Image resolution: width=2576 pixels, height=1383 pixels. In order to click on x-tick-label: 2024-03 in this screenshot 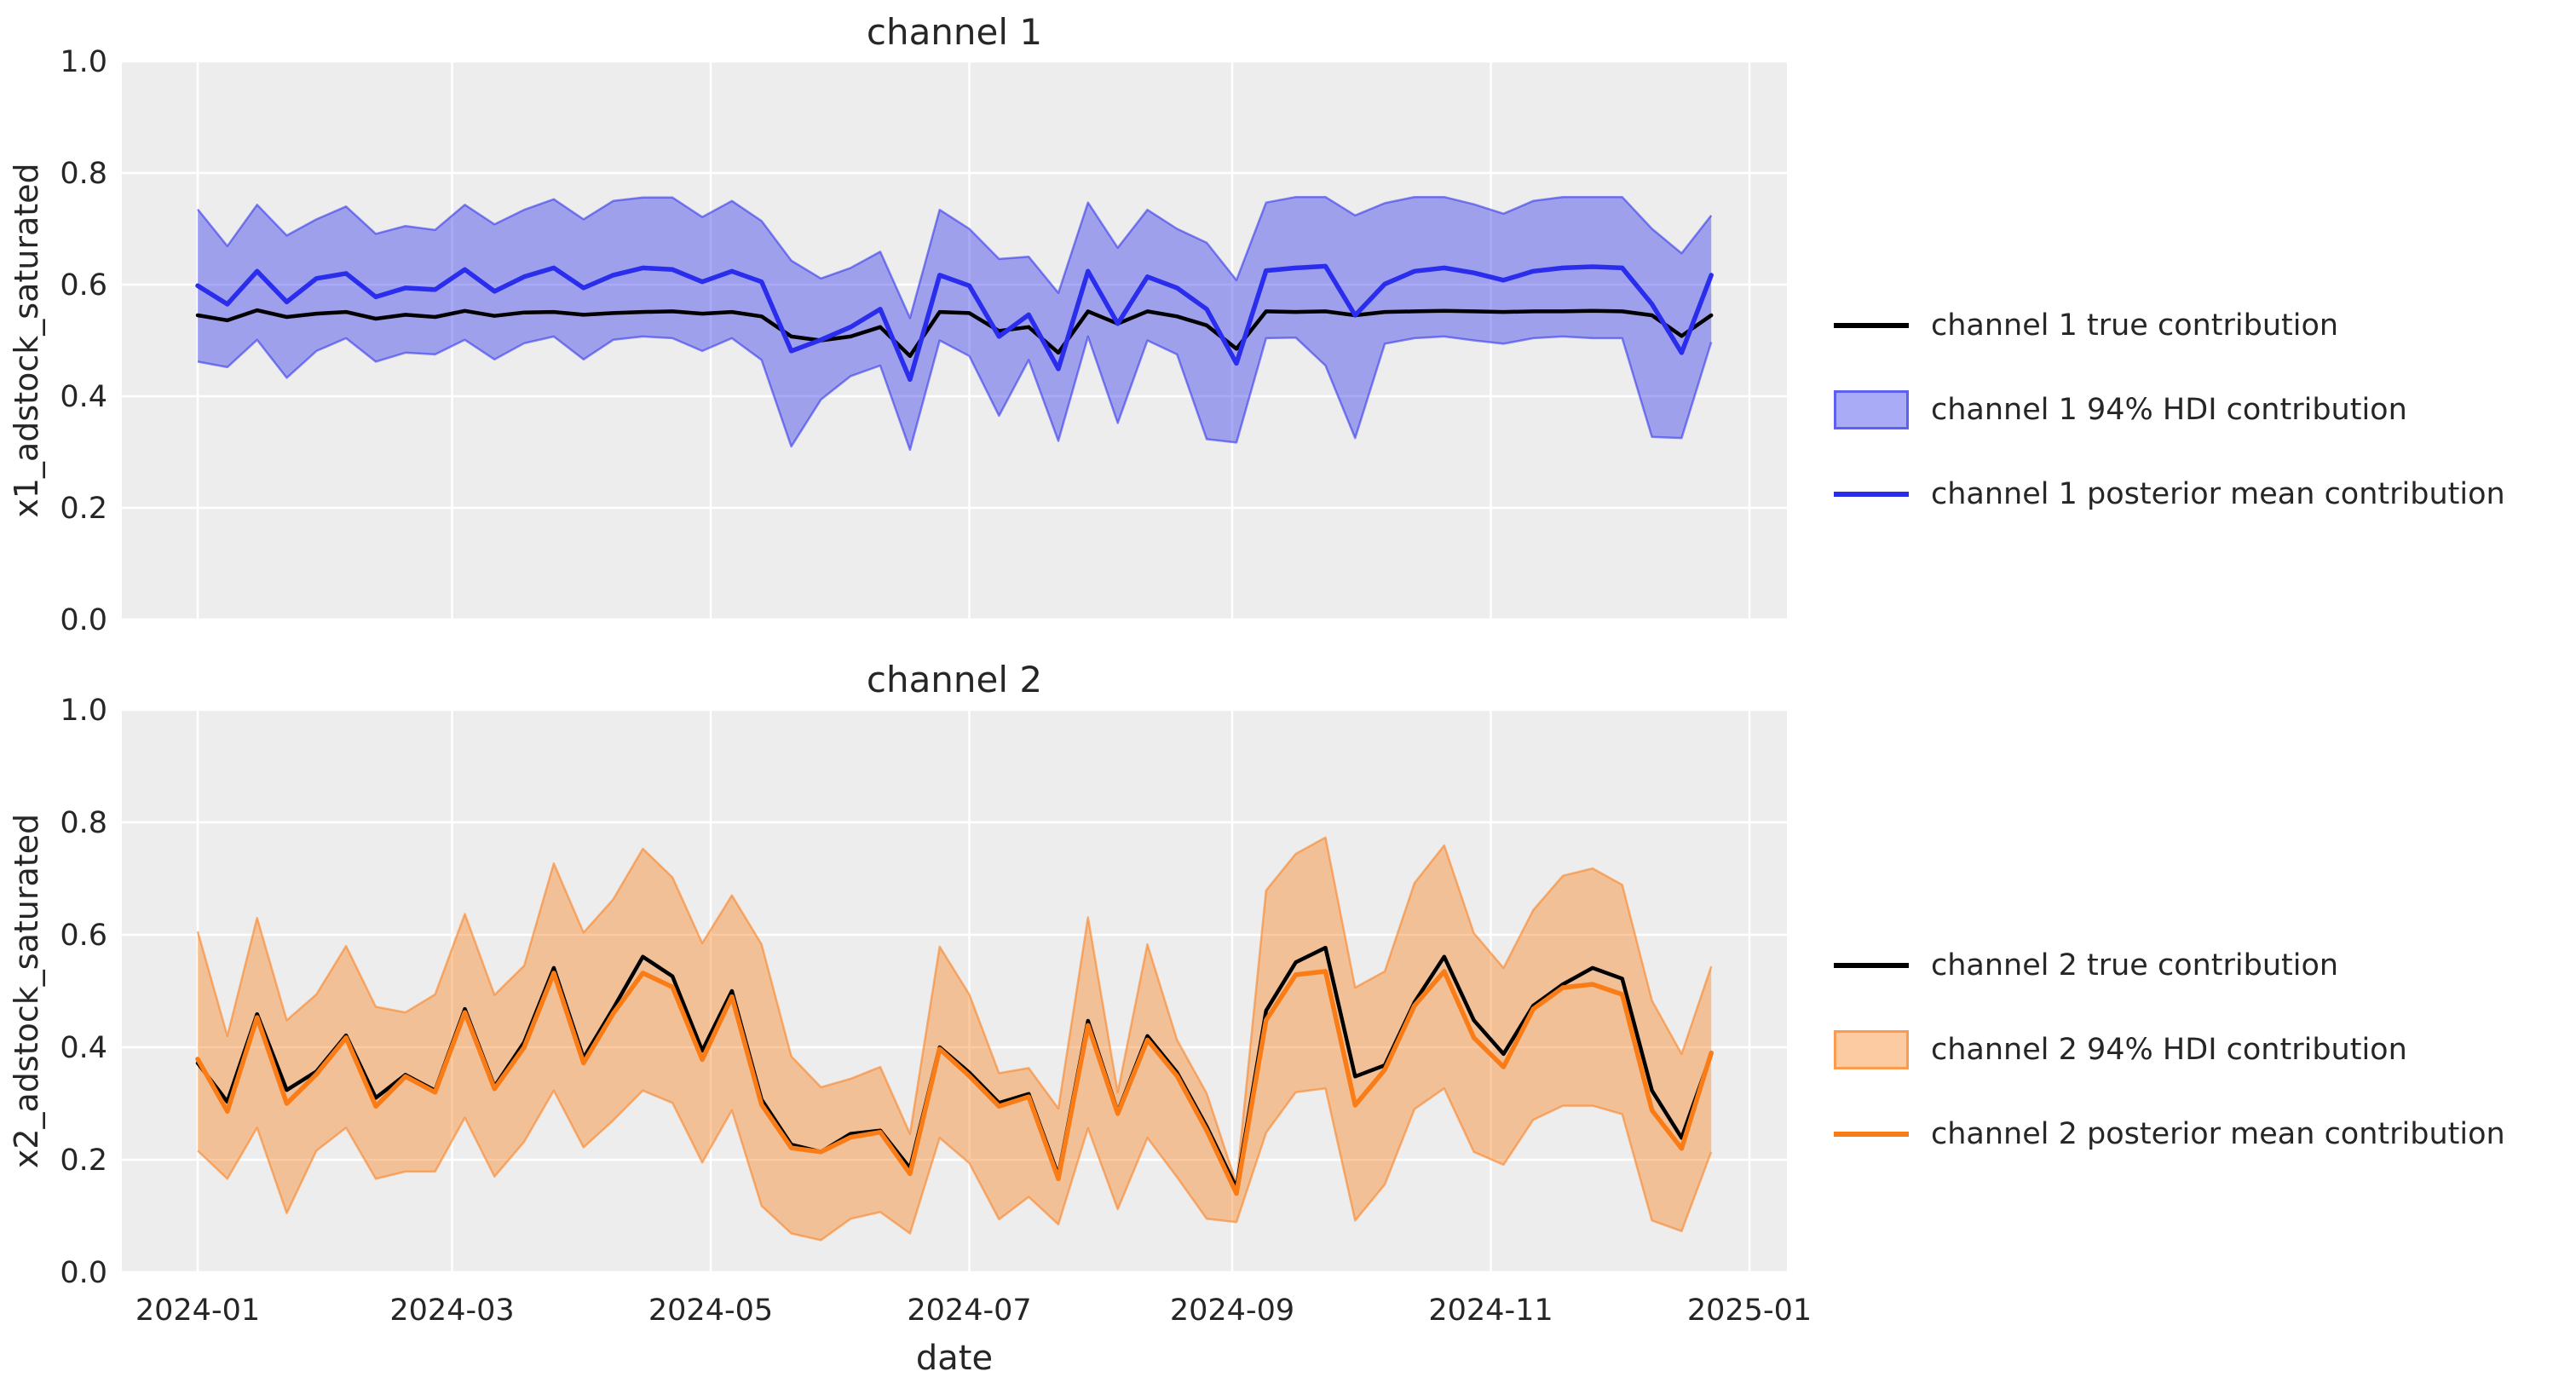, I will do `click(451, 1311)`.